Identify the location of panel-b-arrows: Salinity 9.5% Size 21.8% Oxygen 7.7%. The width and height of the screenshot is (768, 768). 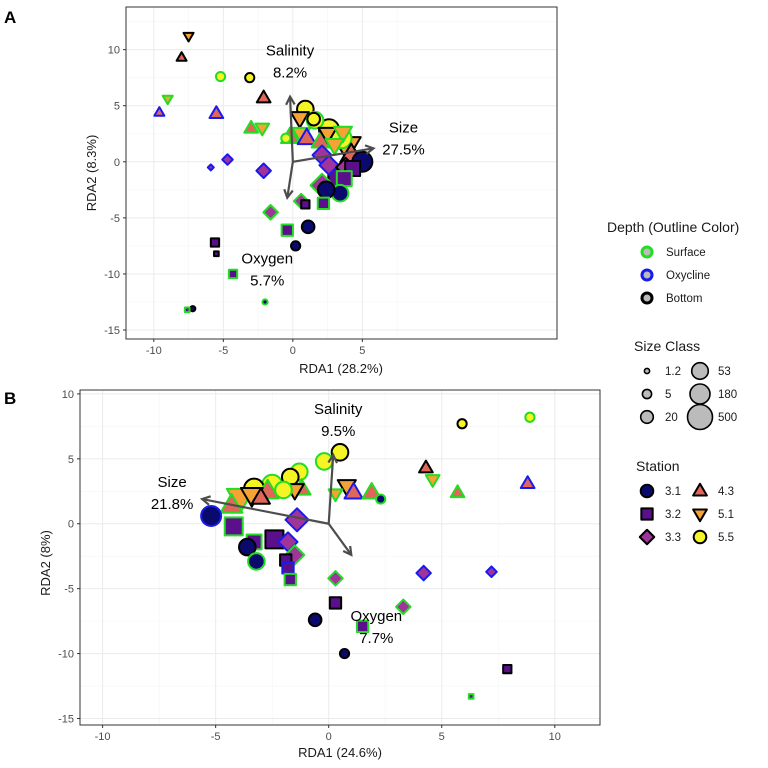
(276, 524).